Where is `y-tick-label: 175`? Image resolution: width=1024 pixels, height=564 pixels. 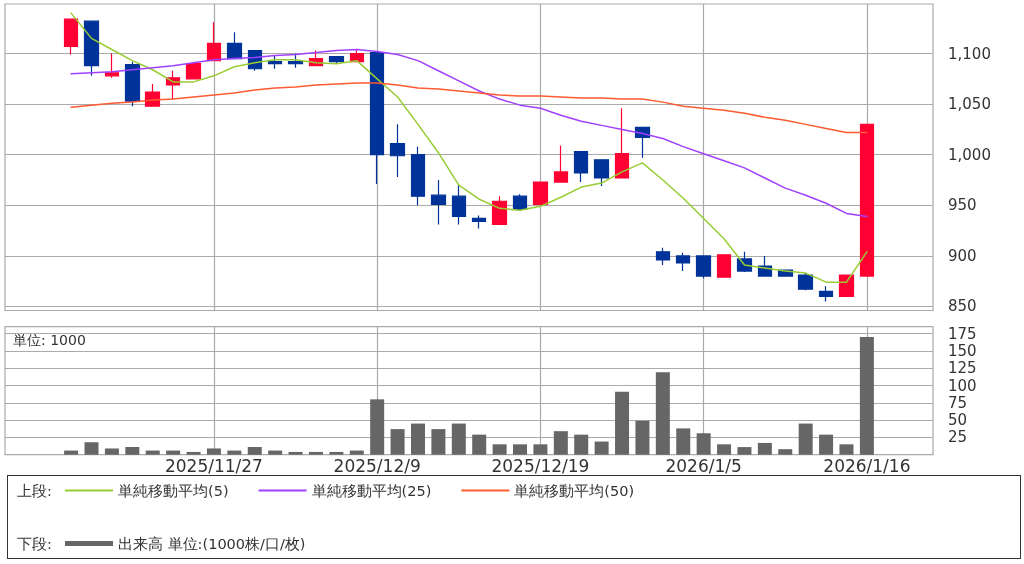 y-tick-label: 175 is located at coordinates (962, 333).